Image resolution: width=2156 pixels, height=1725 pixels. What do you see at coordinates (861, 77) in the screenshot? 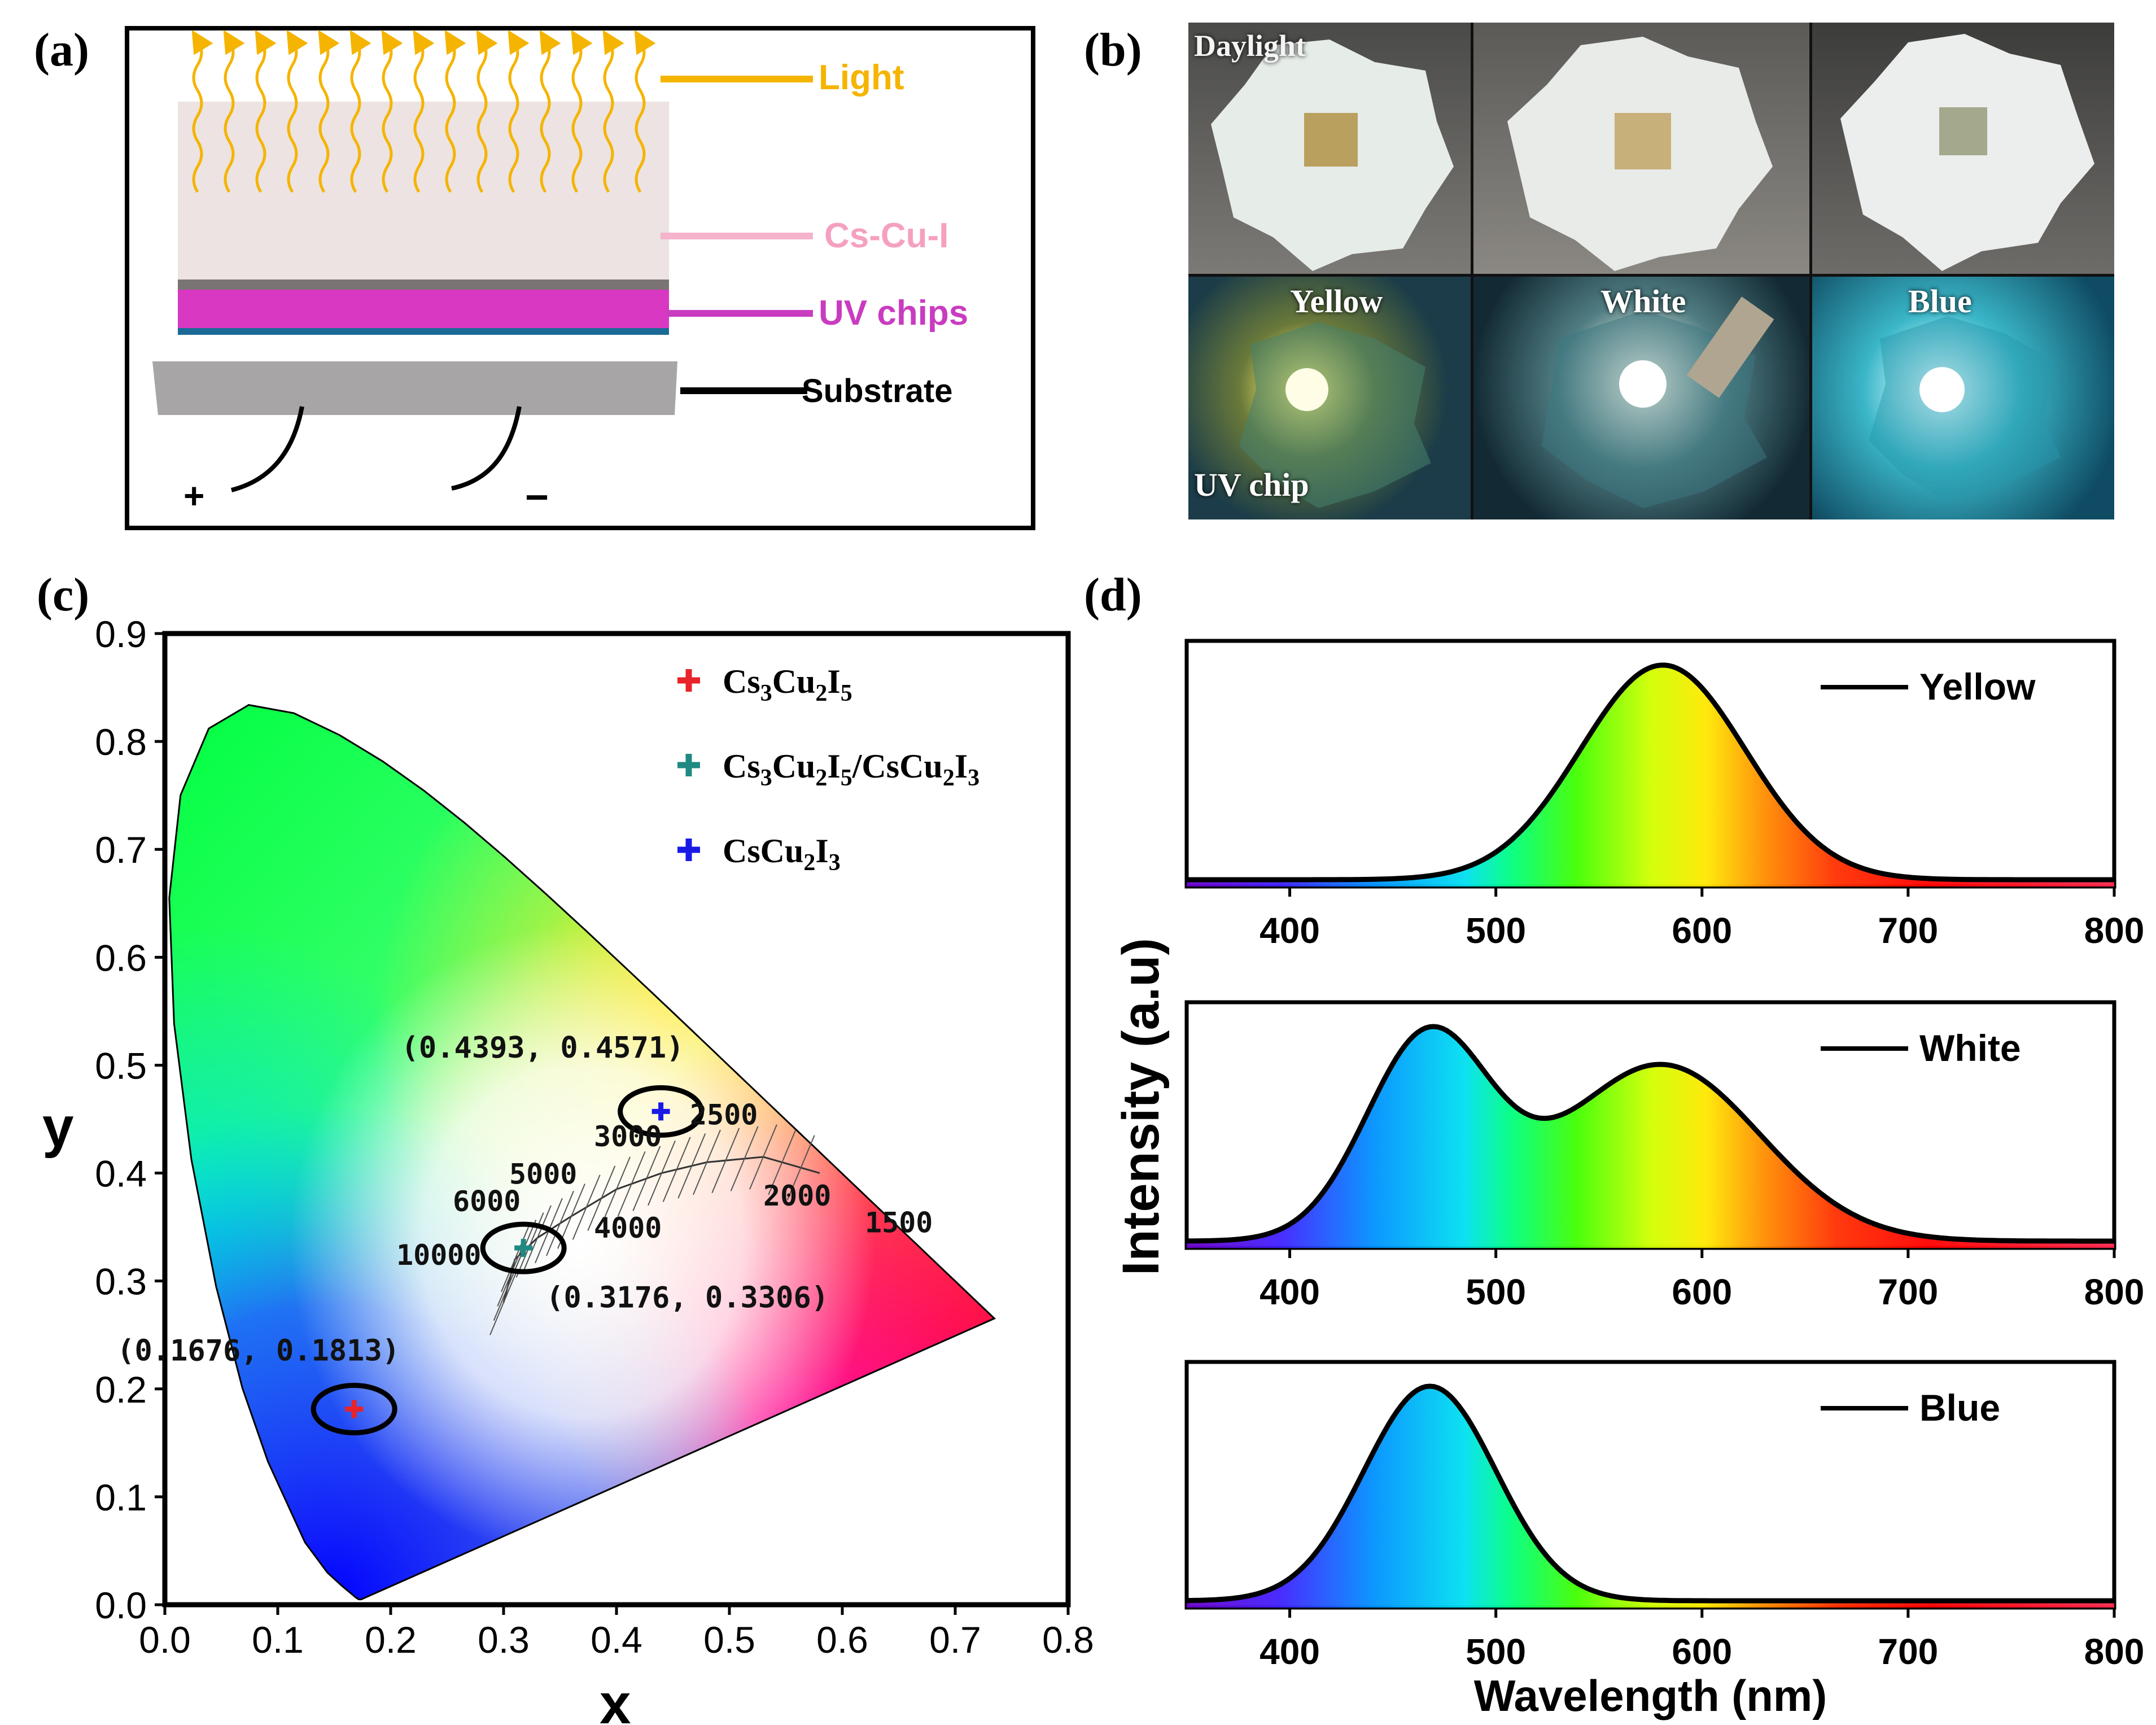
I see `light-label: Light` at bounding box center [861, 77].